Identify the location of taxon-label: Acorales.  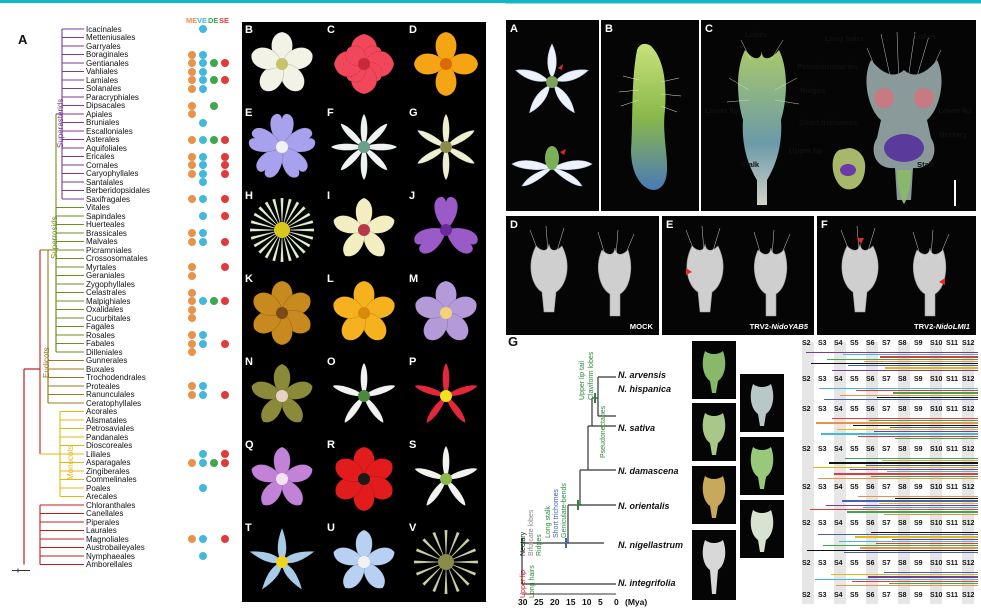
(102, 411).